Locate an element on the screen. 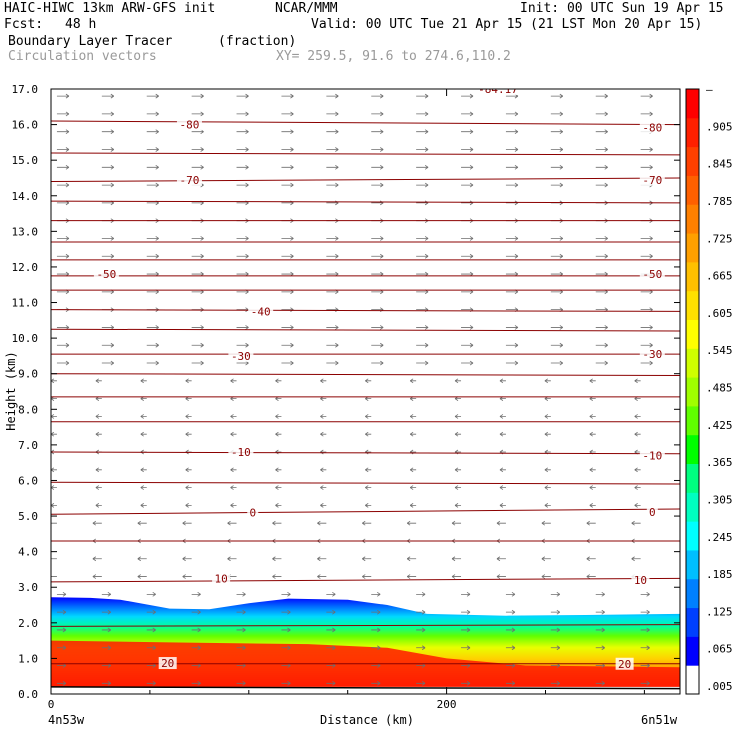 This screenshot has height=740, width=740. y-axis-label: Height (km) is located at coordinates (11, 390).